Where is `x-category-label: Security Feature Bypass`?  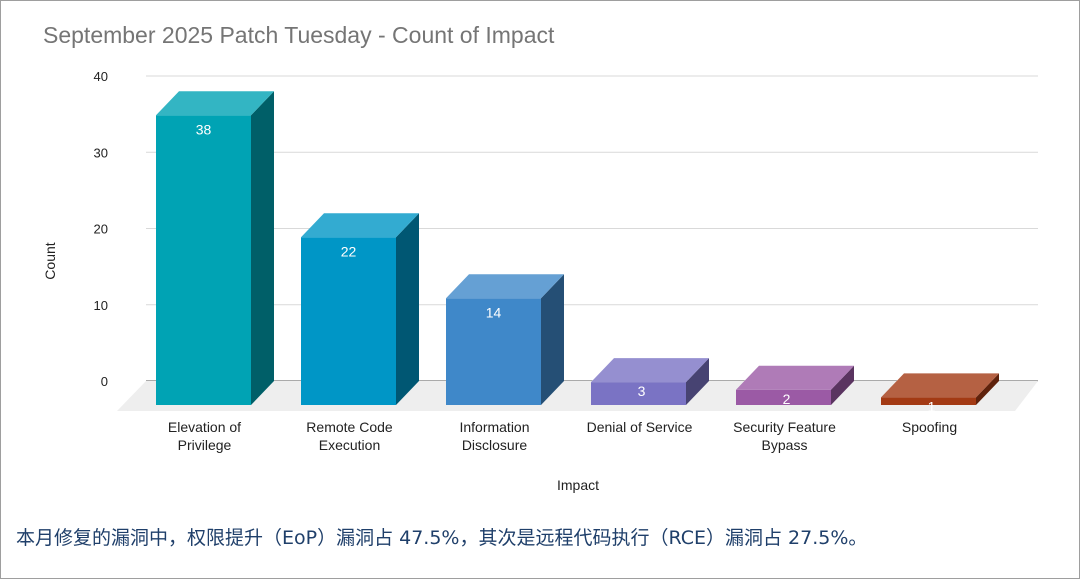
x-category-label: Security Feature Bypass is located at coordinates (784, 436).